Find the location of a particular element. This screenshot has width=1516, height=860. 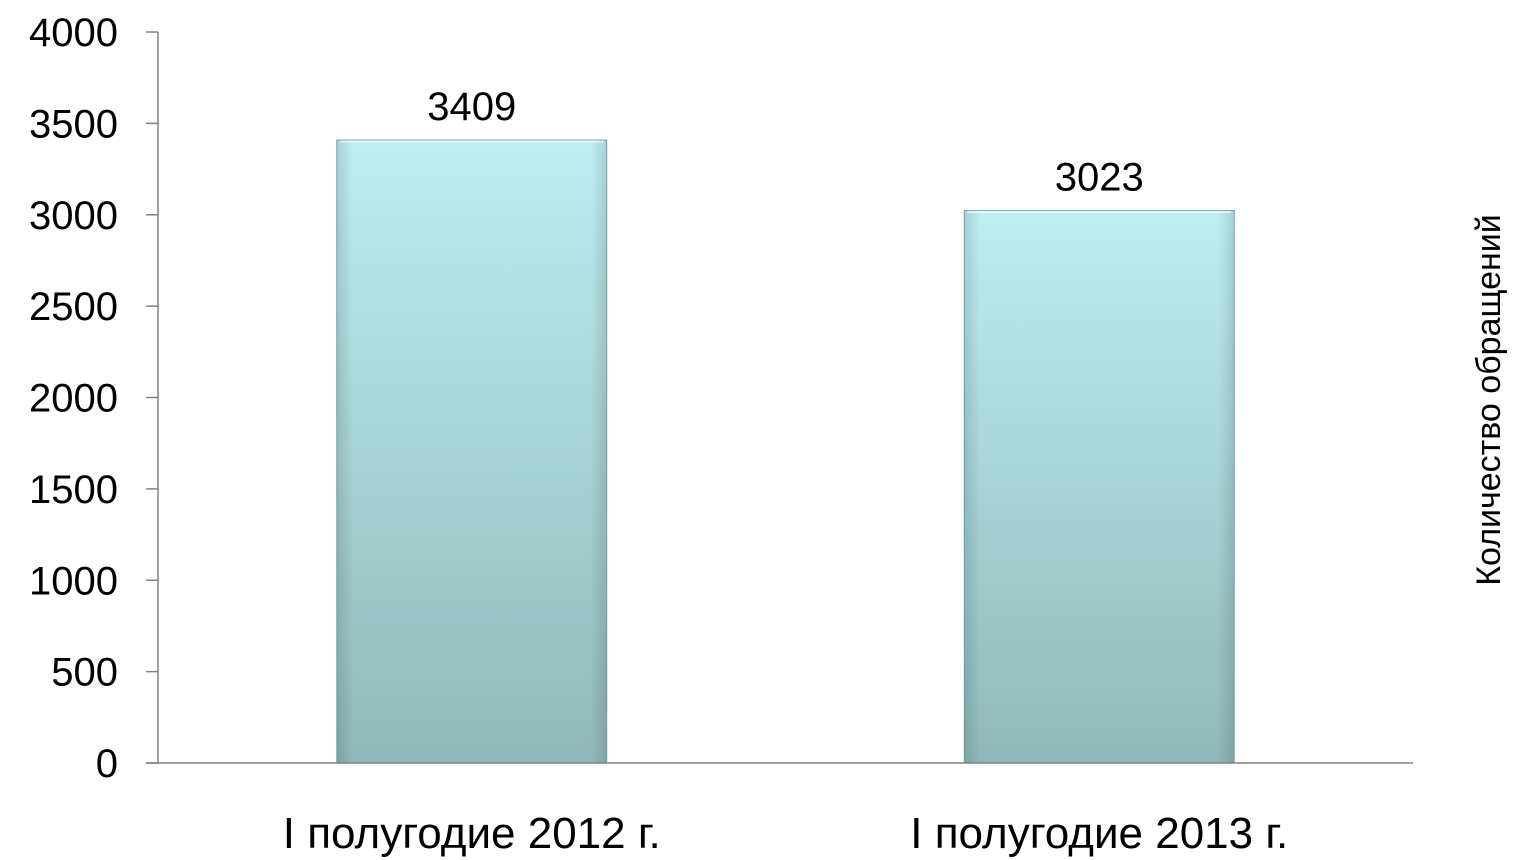

y-axis-title: Количество обращений is located at coordinates (1489, 400).